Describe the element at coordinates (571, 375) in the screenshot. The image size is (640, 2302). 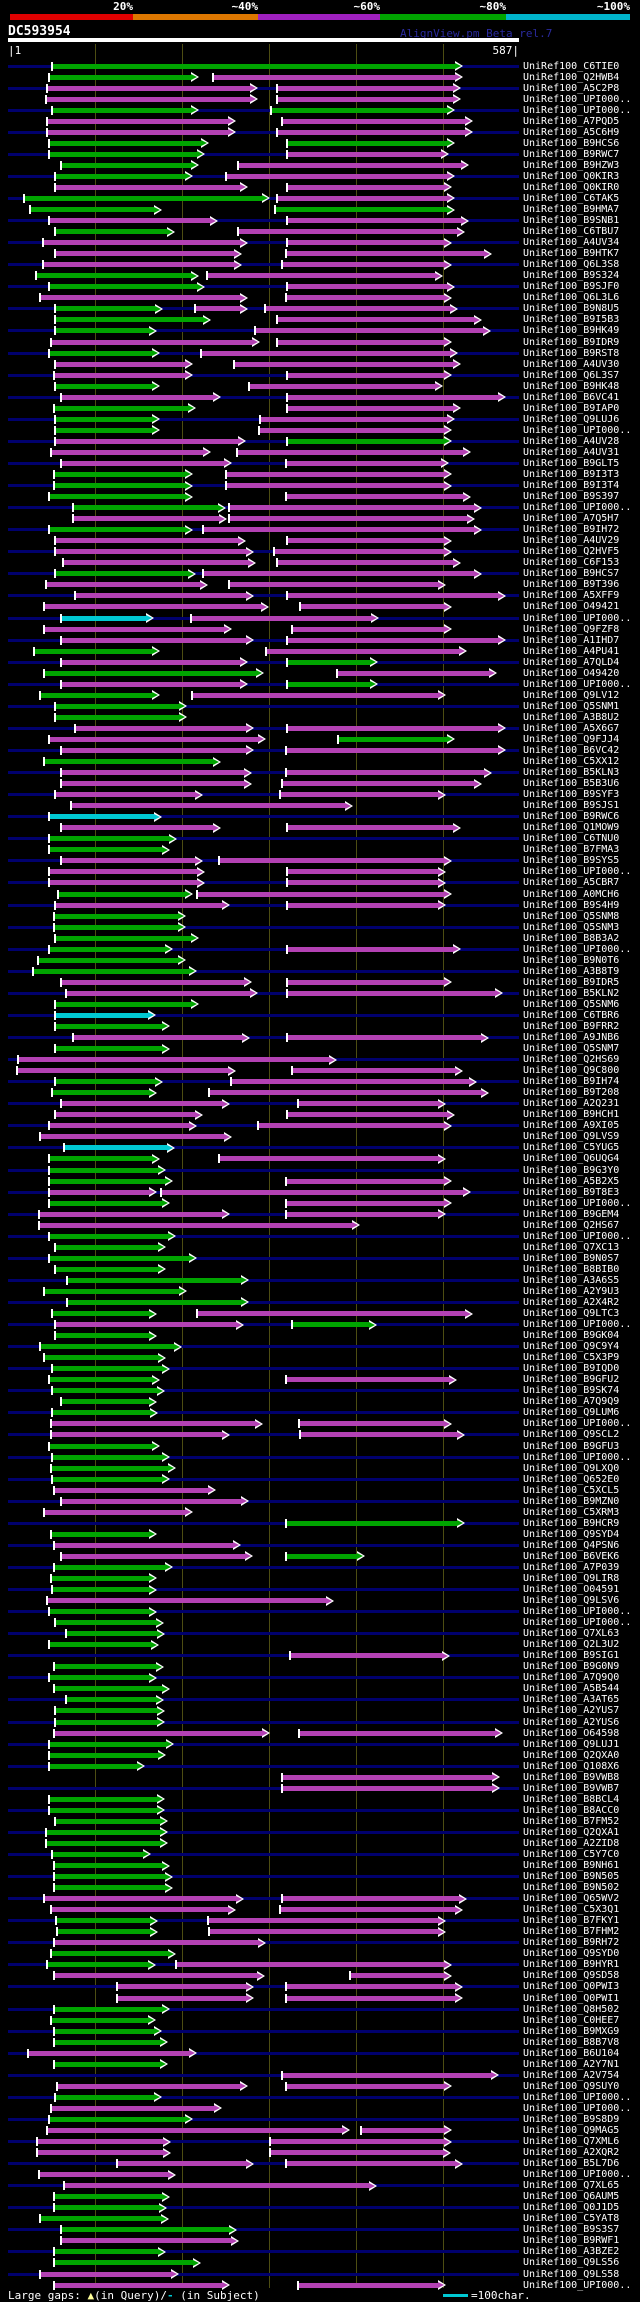
I see `hit-label: UniRef100_Q6L3S7` at that location.